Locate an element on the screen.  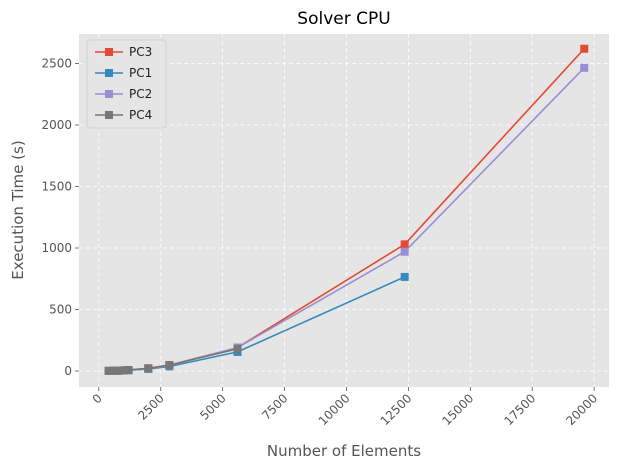
legend-marker-pc1 is located at coordinates (109, 73).